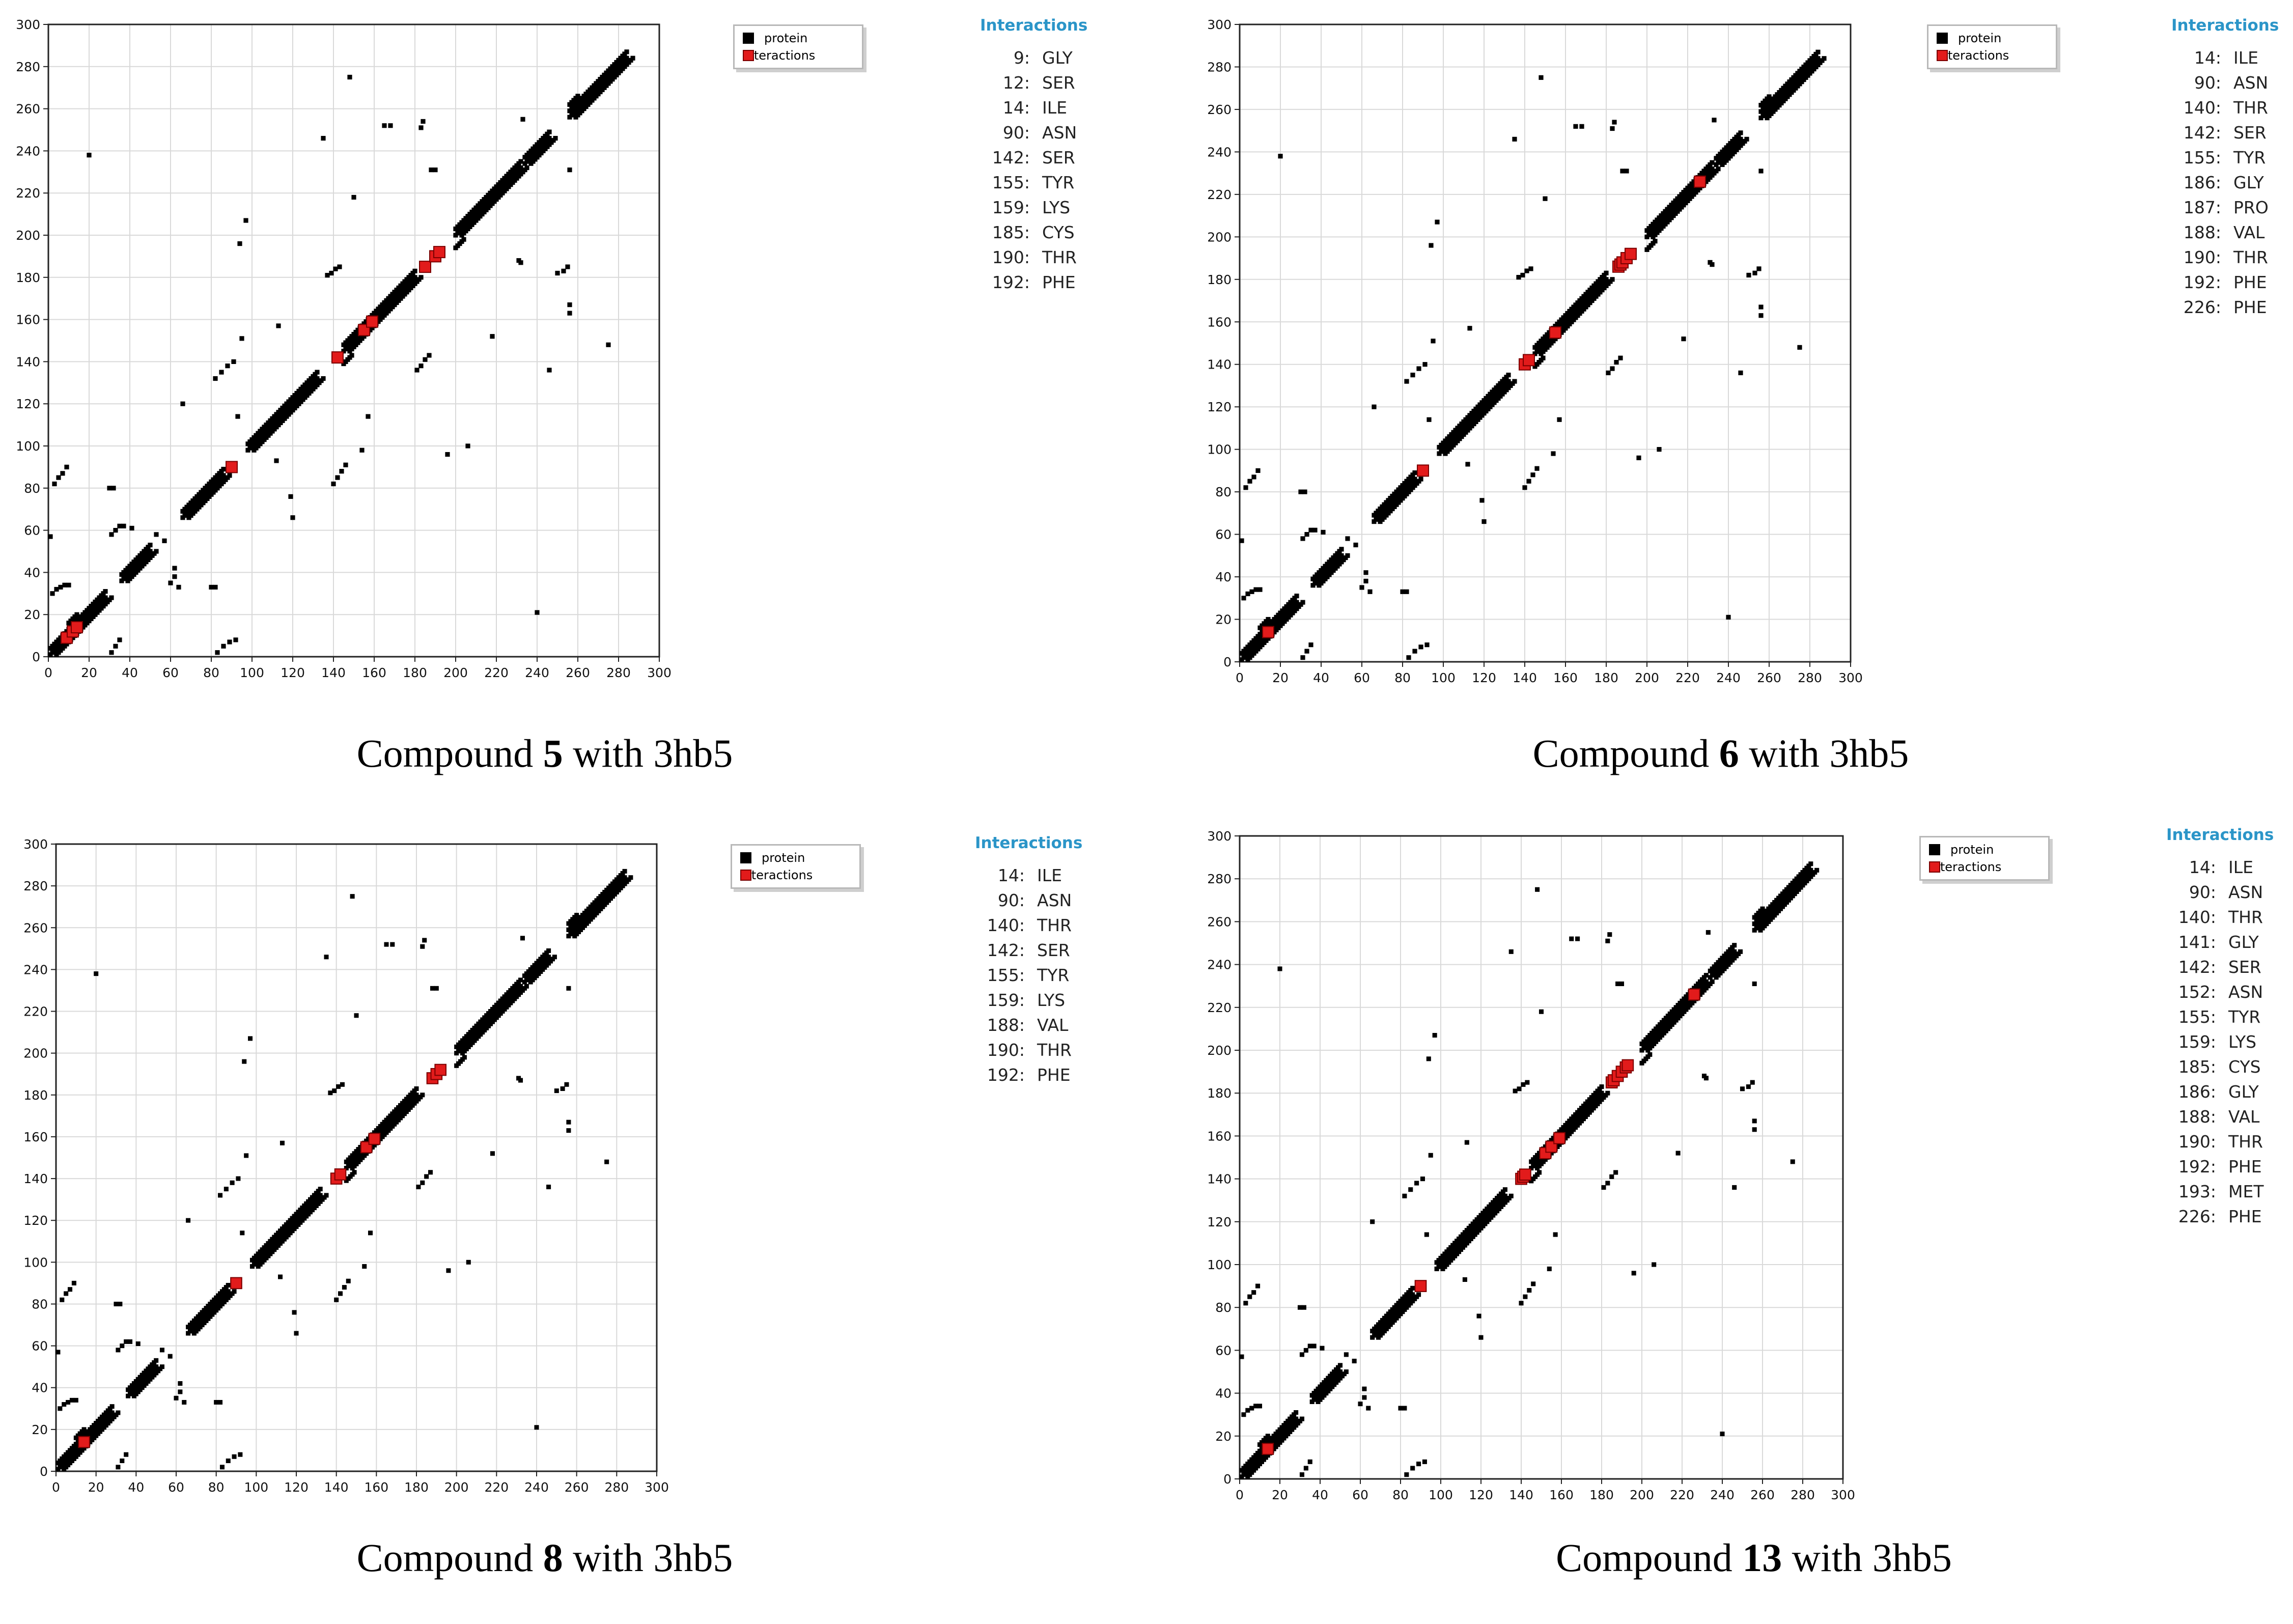 This screenshot has width=2293, height=1624. What do you see at coordinates (2224, 1092) in the screenshot?
I see `residue-row: 186: GLY` at bounding box center [2224, 1092].